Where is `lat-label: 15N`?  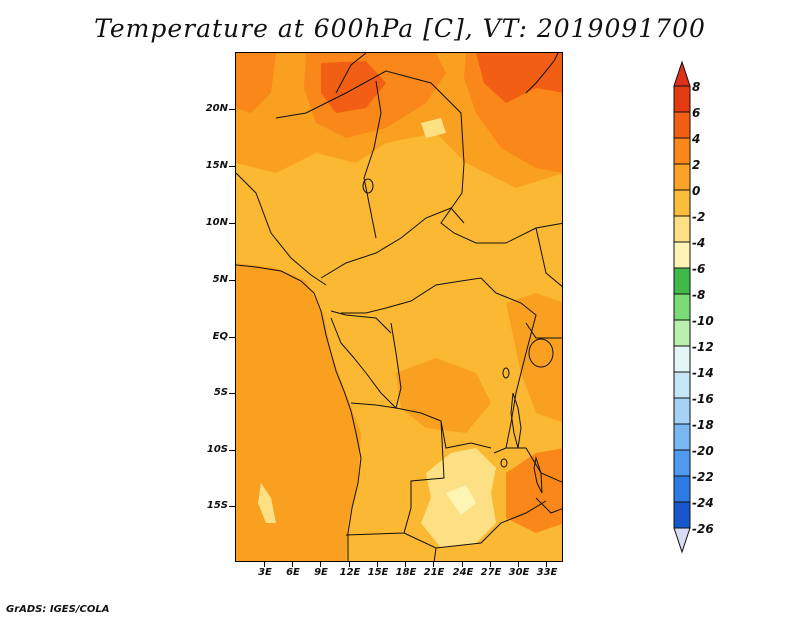
lat-label: 15N is located at coordinates (216, 165).